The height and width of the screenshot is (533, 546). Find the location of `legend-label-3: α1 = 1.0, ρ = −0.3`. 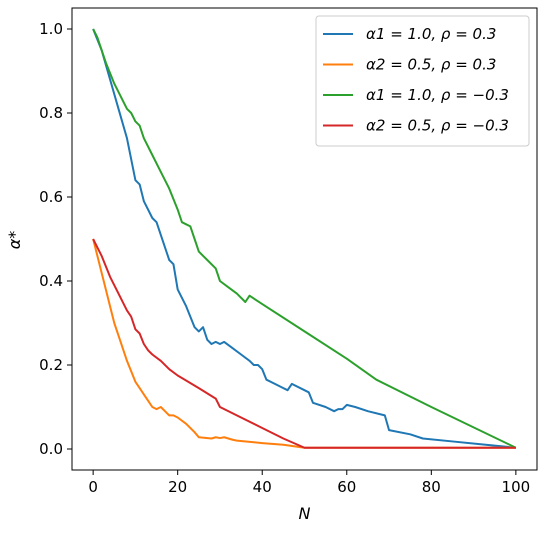

legend-label-3: α1 = 1.0, ρ = −0.3 is located at coordinates (437, 95).